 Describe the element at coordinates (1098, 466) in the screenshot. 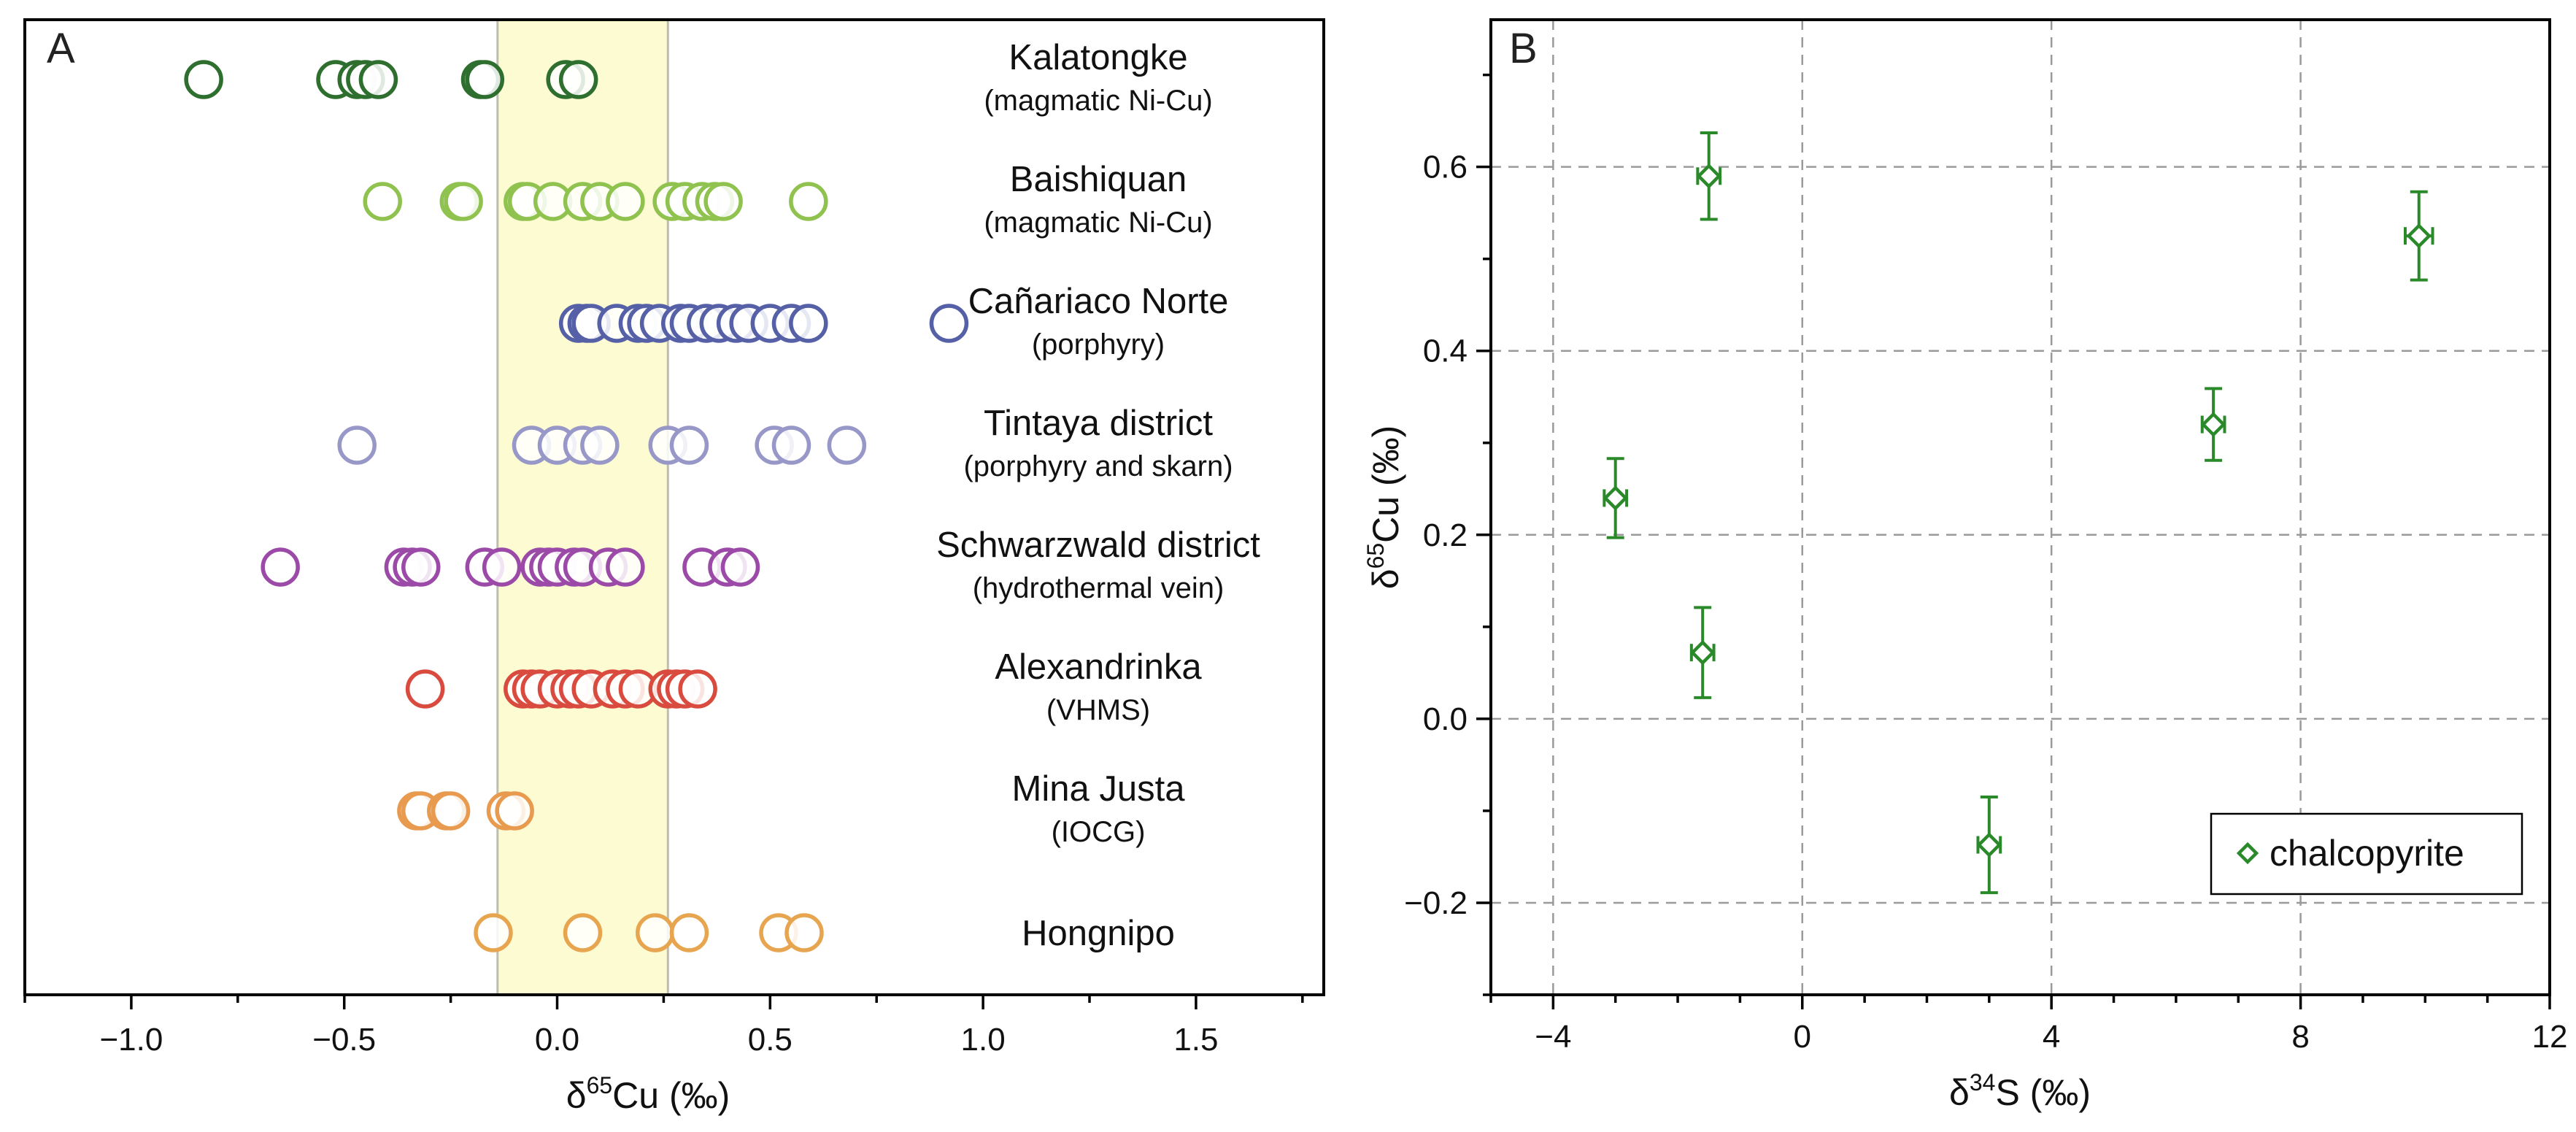

I see `group-type: (porphyry and skarn)` at that location.